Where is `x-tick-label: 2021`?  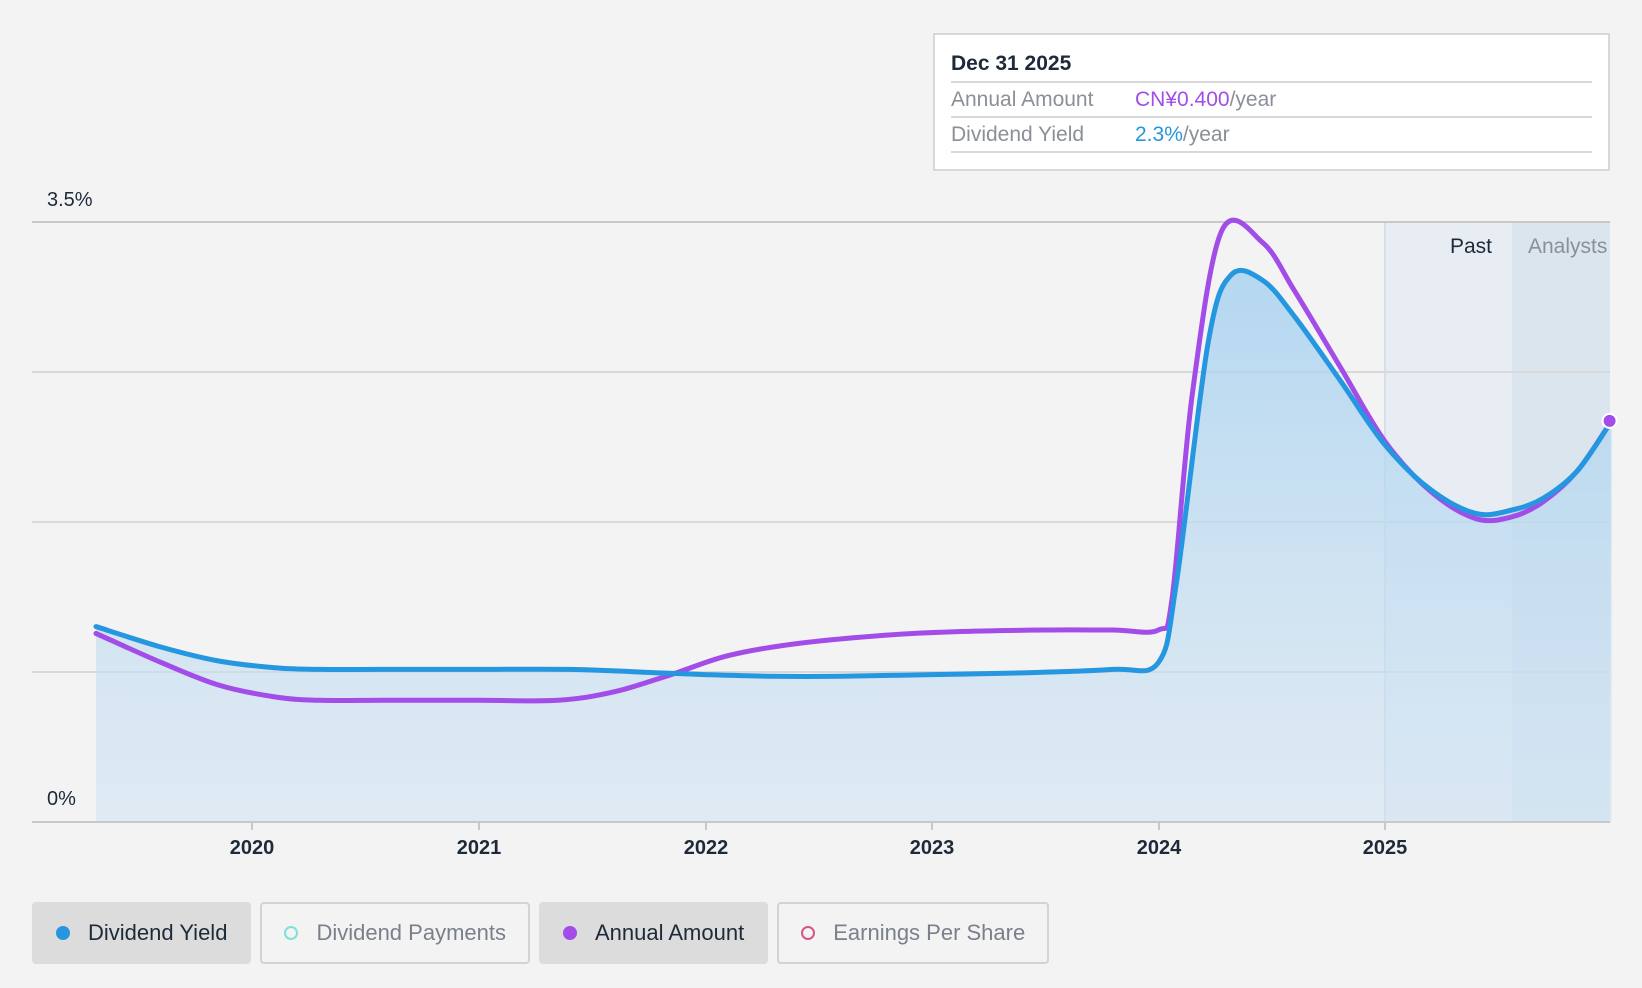
x-tick-label: 2021 is located at coordinates (479, 848).